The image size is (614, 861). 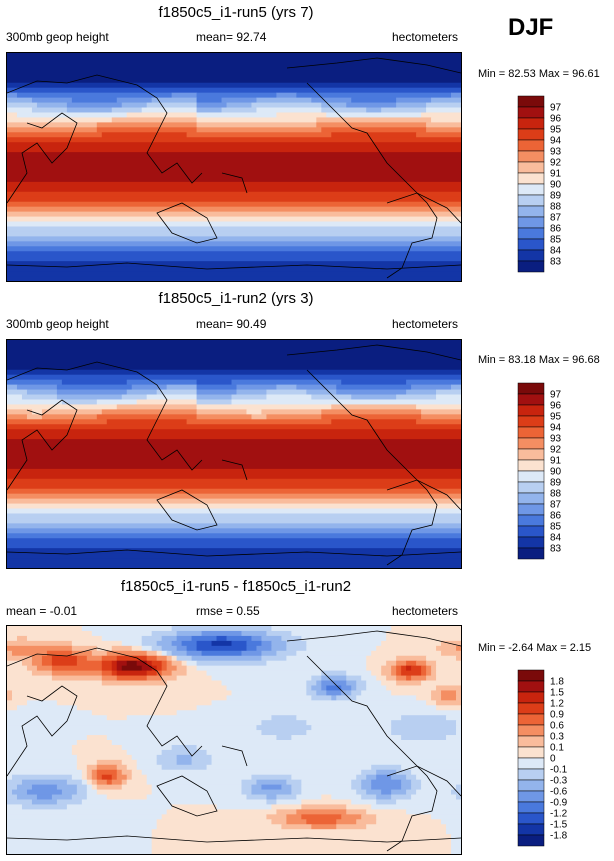 What do you see at coordinates (556, 538) in the screenshot?
I see `colorbar-tick-label: 84` at bounding box center [556, 538].